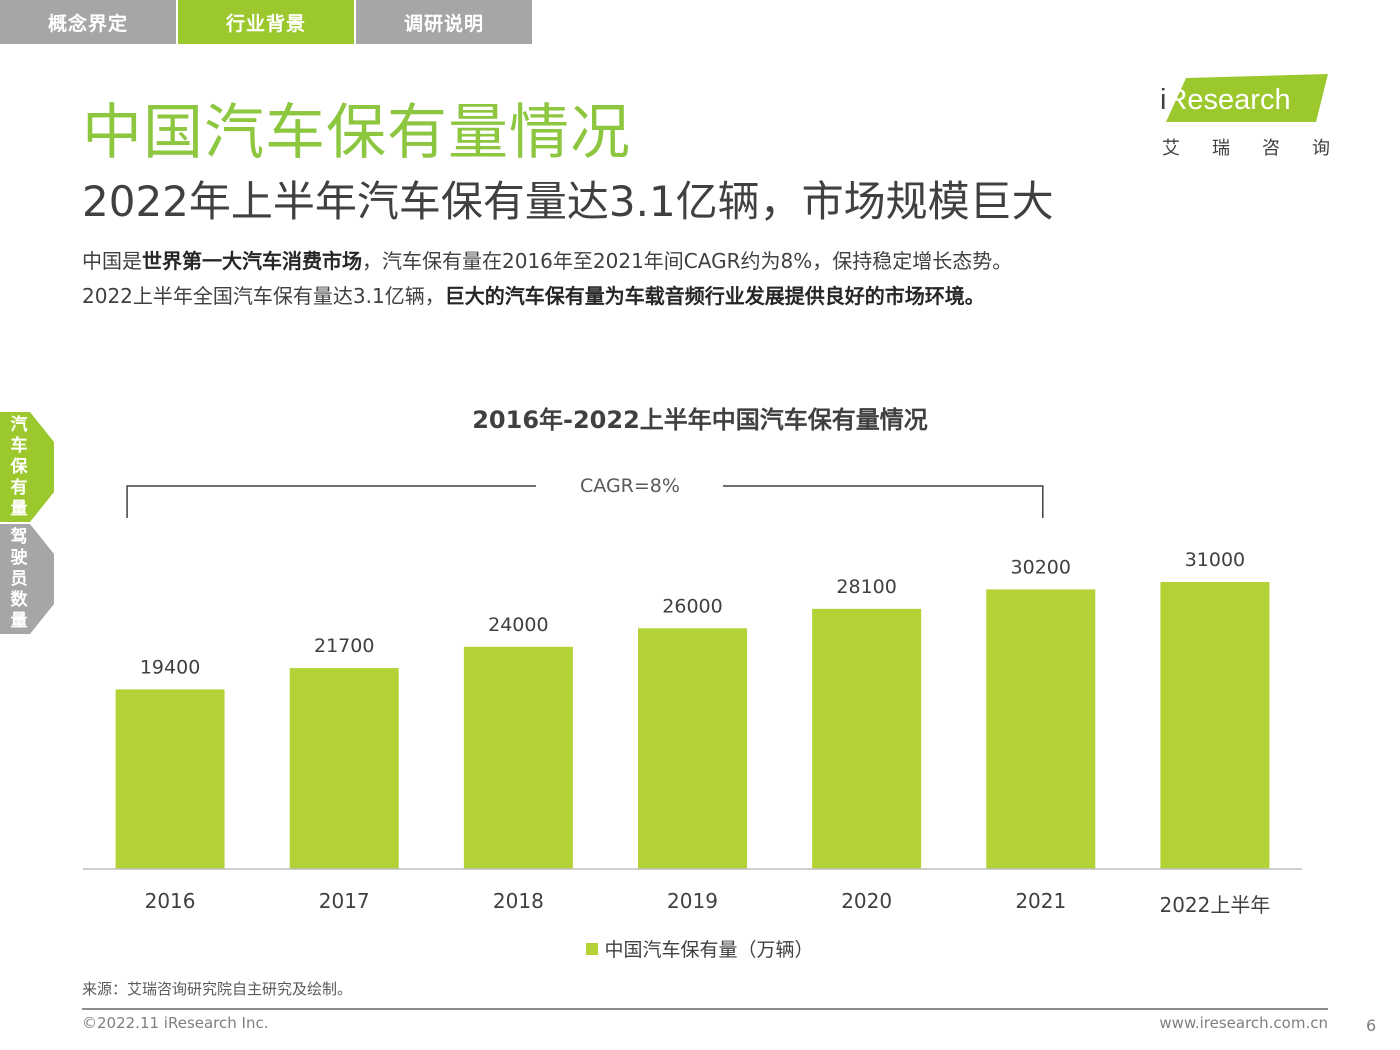 Image resolution: width=1400 pixels, height=1050 pixels. What do you see at coordinates (170, 901) in the screenshot?
I see `x-tick-label: 2016` at bounding box center [170, 901].